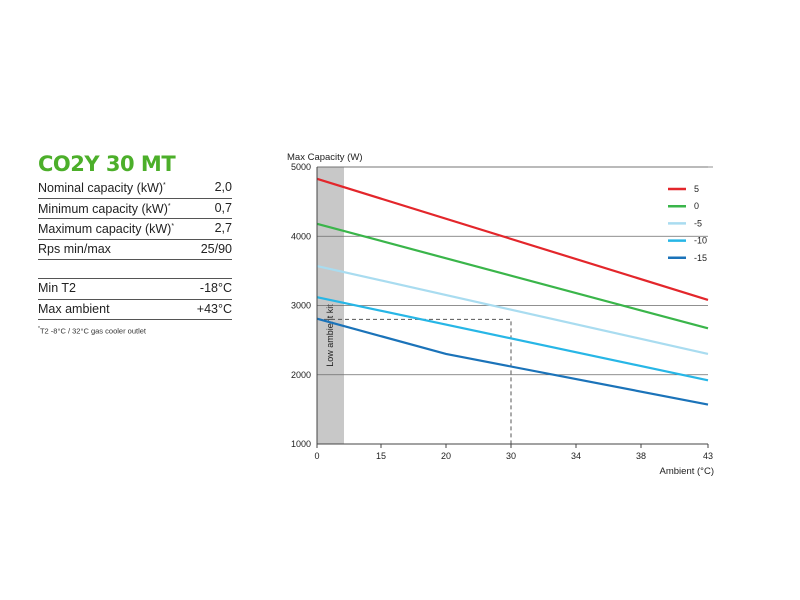 The height and width of the screenshot is (600, 800). I want to click on legend-label--15: -15, so click(700, 258).